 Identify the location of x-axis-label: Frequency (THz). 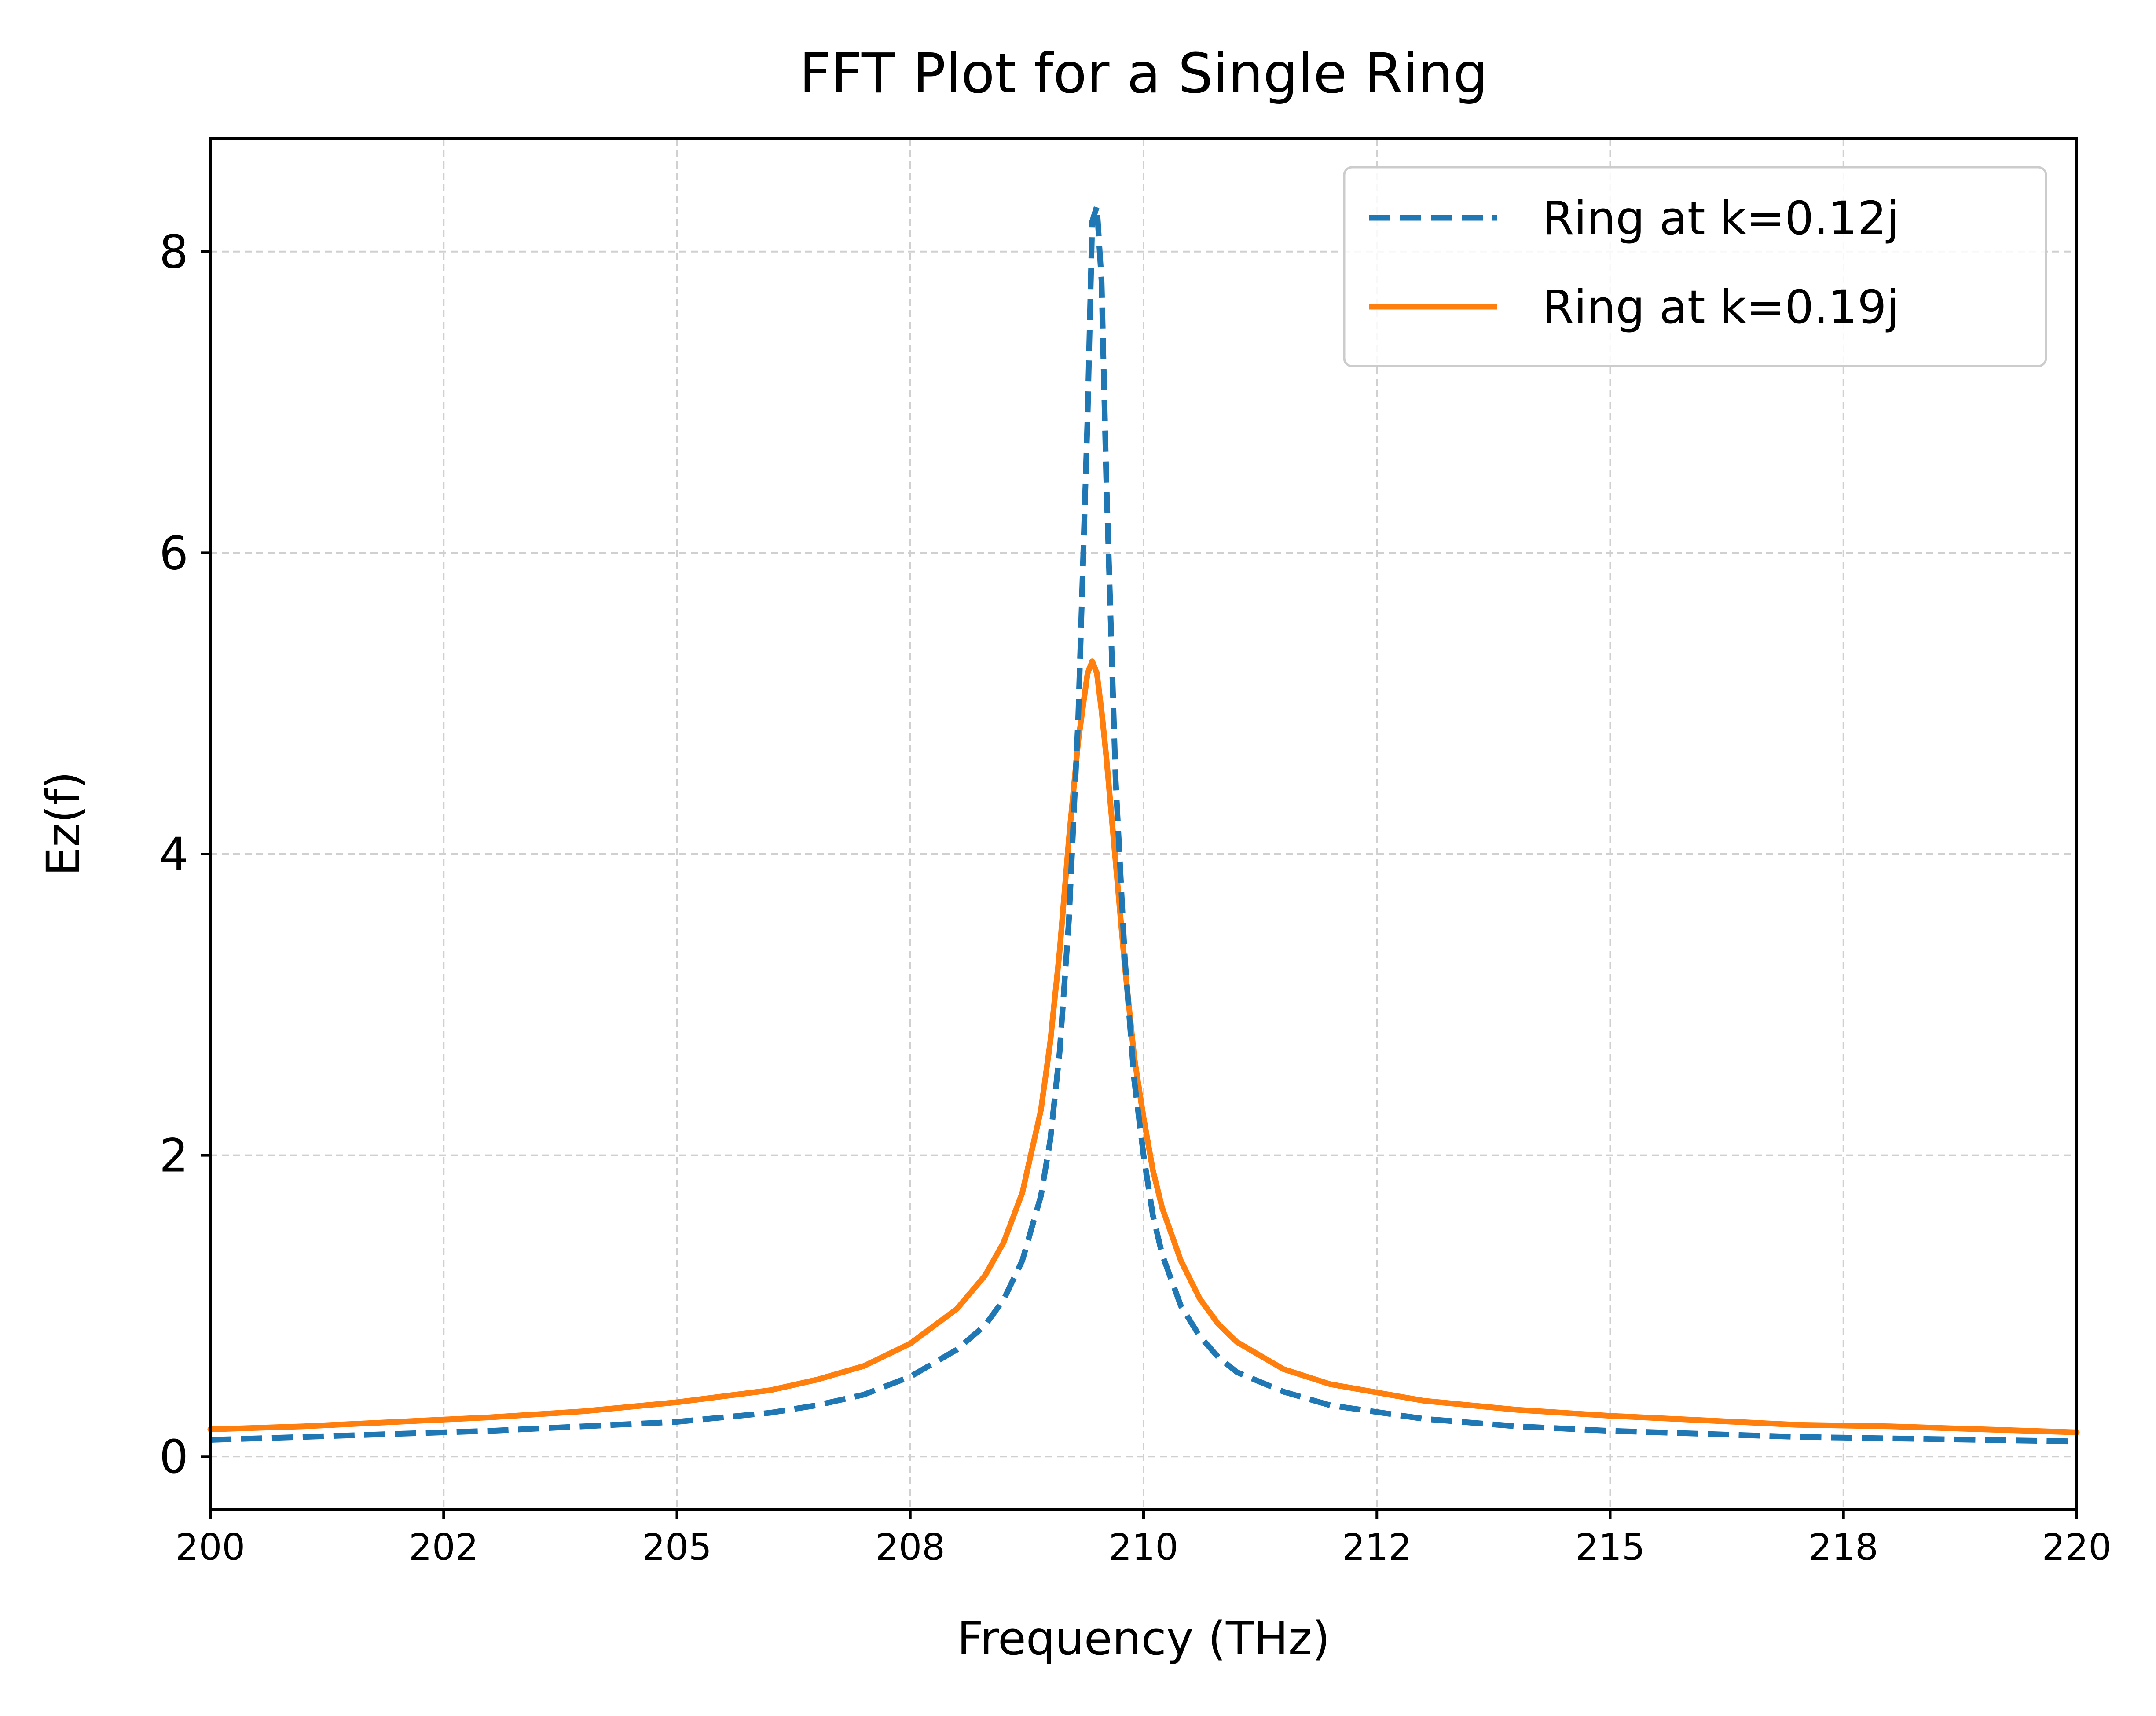
(1143, 1638).